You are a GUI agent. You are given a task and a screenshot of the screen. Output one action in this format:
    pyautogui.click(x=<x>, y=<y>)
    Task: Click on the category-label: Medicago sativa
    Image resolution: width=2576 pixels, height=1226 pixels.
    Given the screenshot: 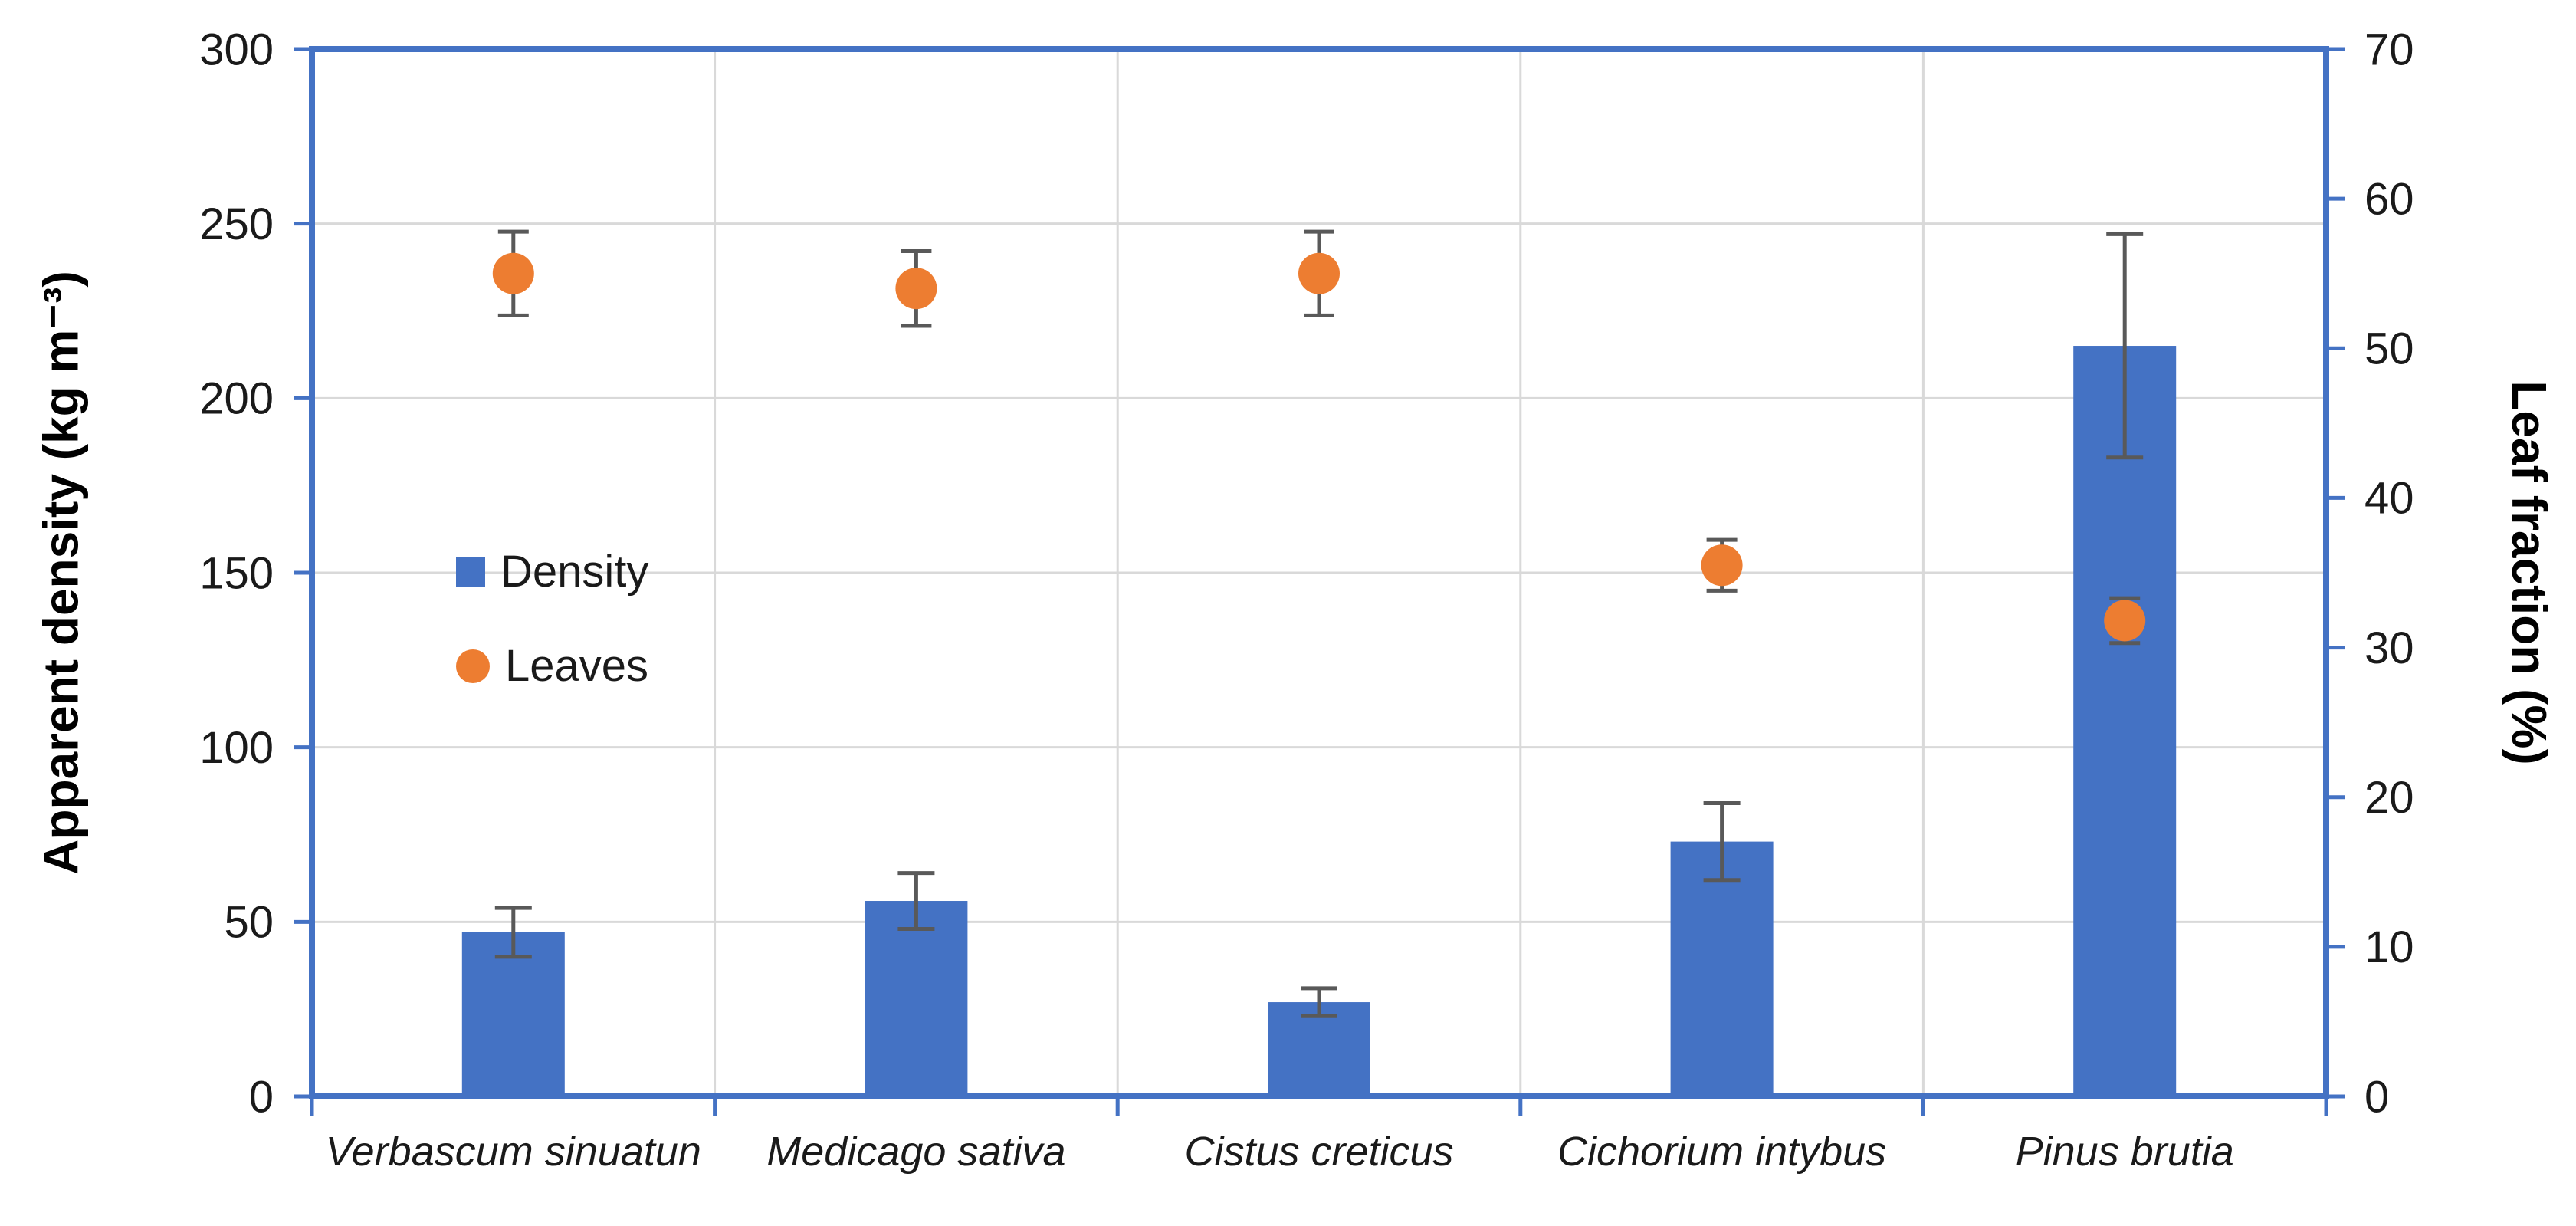 What is the action you would take?
    pyautogui.click(x=915, y=1152)
    